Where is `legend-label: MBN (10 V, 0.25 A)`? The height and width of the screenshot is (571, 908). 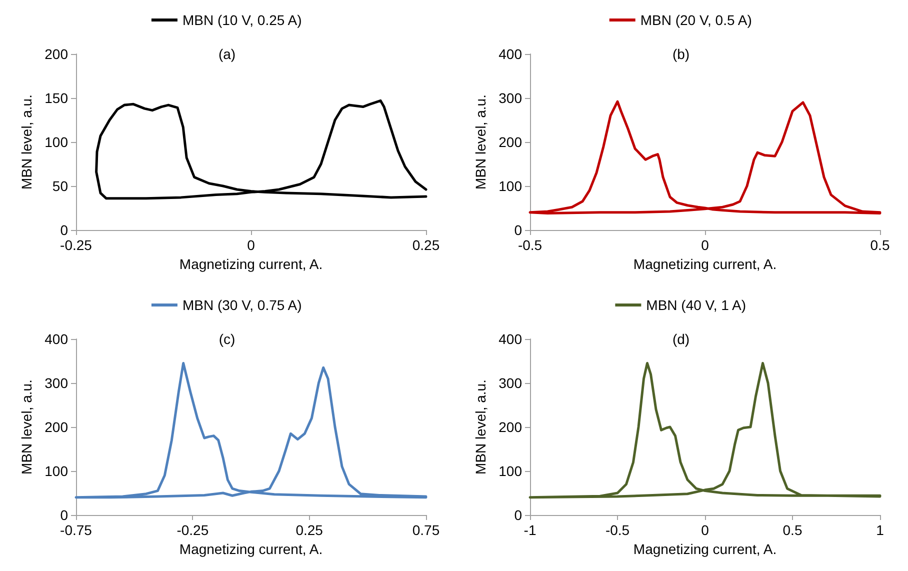 legend-label: MBN (10 V, 0.25 A) is located at coordinates (242, 20).